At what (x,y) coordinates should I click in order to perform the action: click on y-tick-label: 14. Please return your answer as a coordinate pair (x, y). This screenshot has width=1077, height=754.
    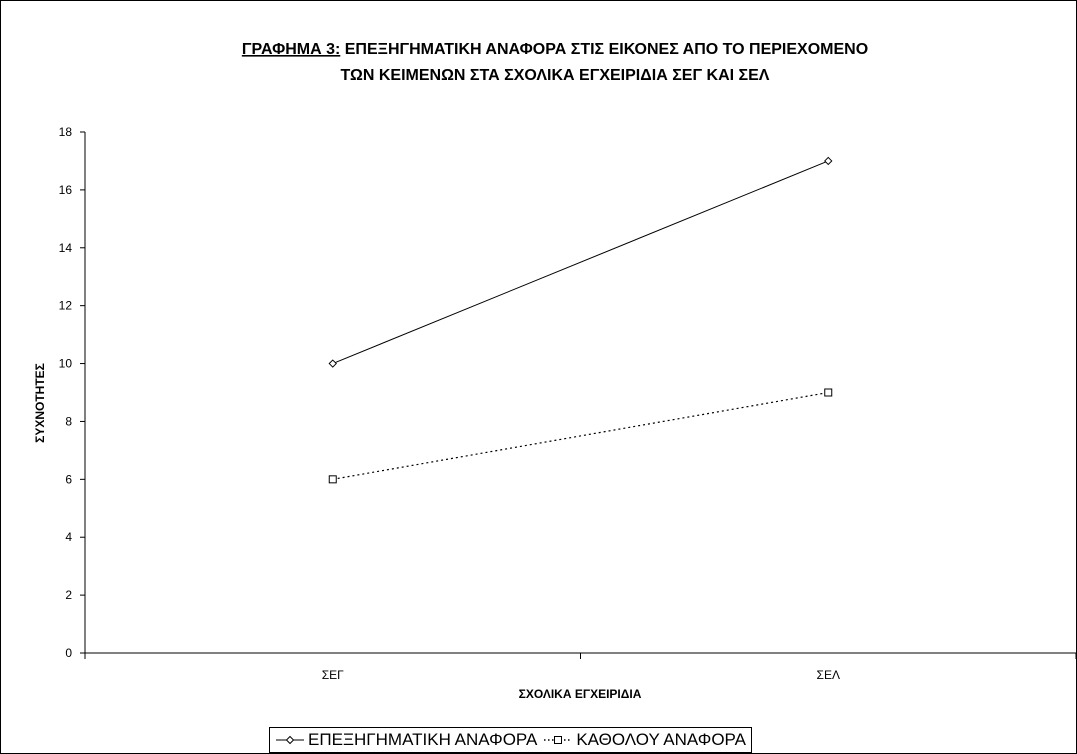
    Looking at the image, I should click on (66, 248).